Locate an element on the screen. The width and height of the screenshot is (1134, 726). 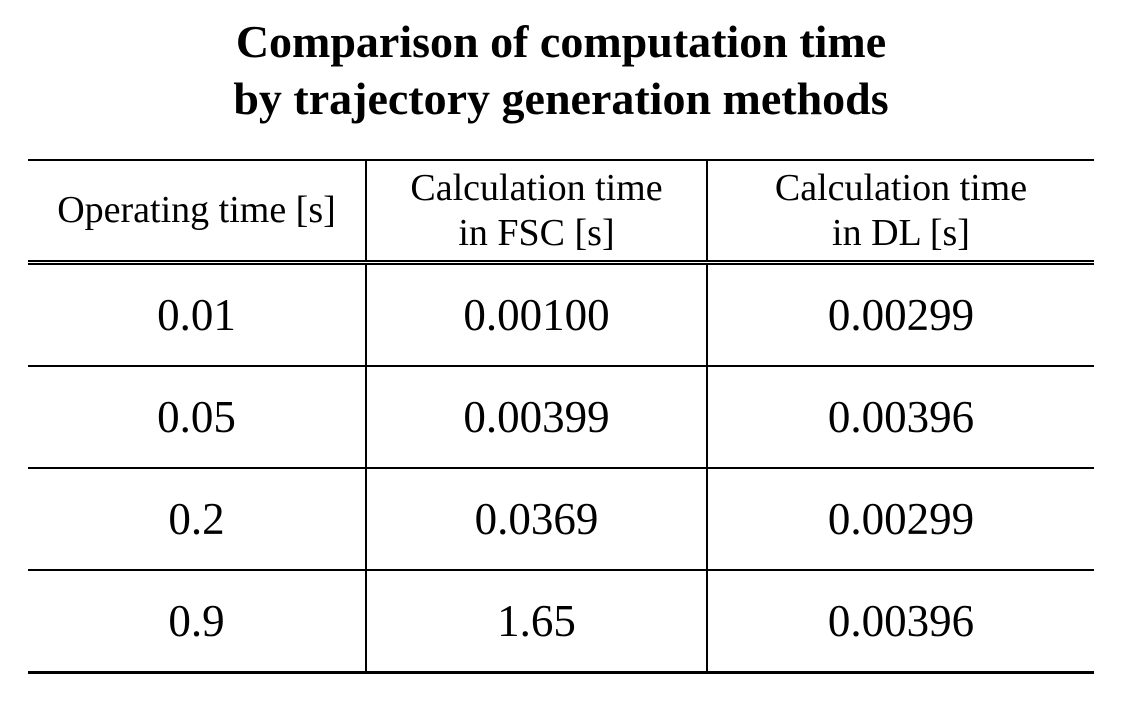
cell-operating-time: 0.9 is located at coordinates (197, 622).